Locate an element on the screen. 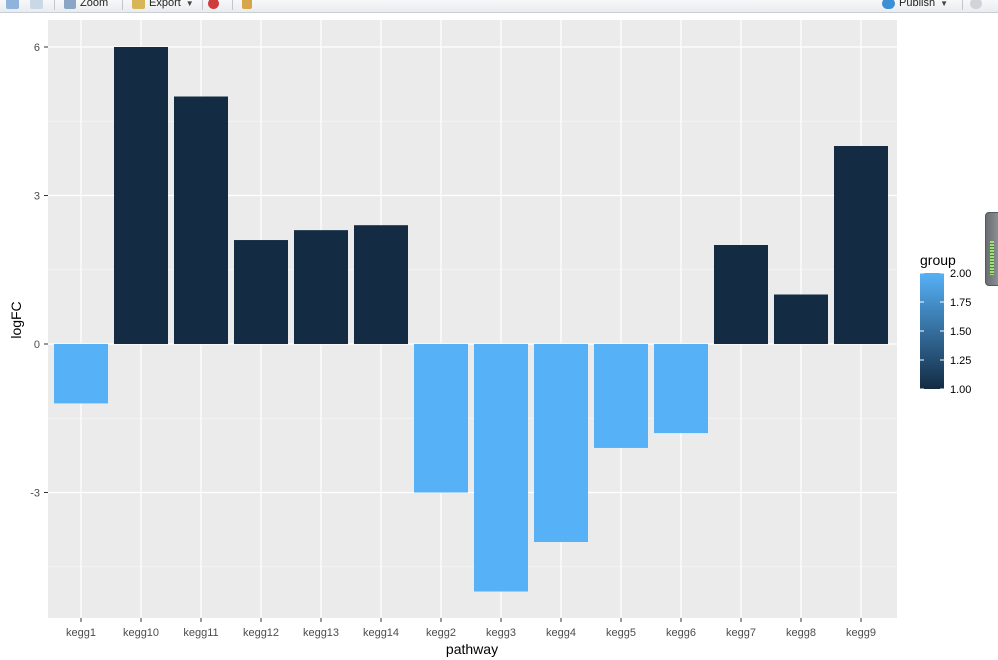 Image resolution: width=998 pixels, height=660 pixels. plot-toolbar: Zoom Export ▼ Publish ▼ is located at coordinates (499, 6).